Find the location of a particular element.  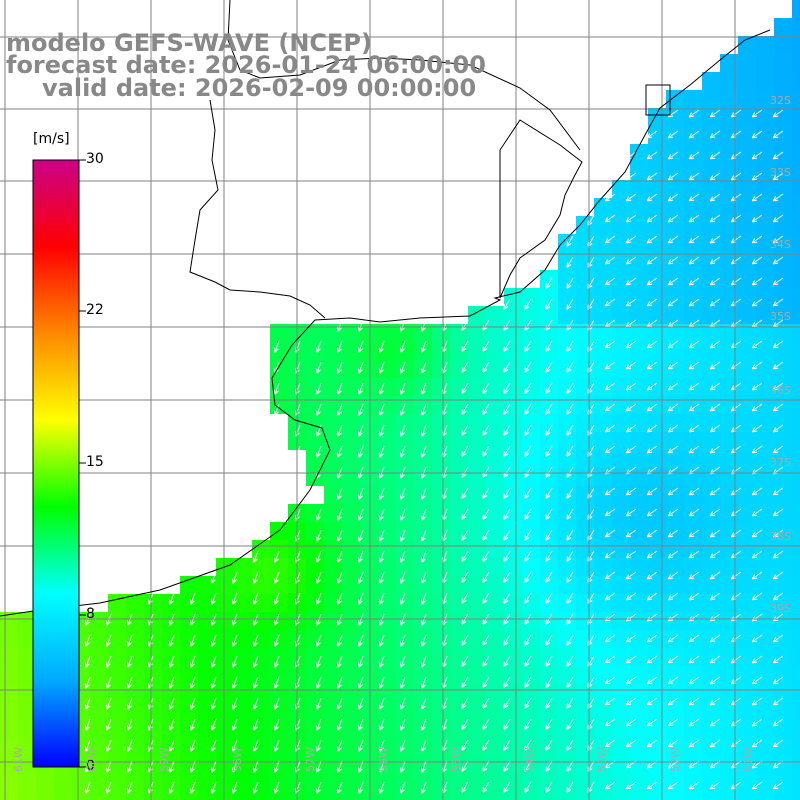

lon-label-55w: 55W is located at coordinates (456, 759).